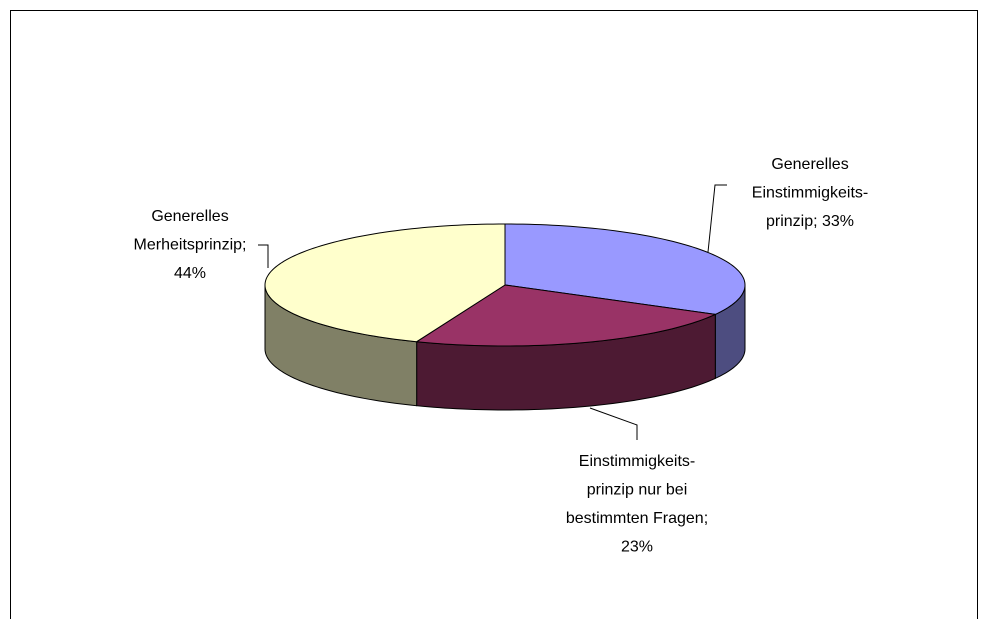 The width and height of the screenshot is (988, 619). Describe the element at coordinates (637, 547) in the screenshot. I see `data-label: 23%` at that location.